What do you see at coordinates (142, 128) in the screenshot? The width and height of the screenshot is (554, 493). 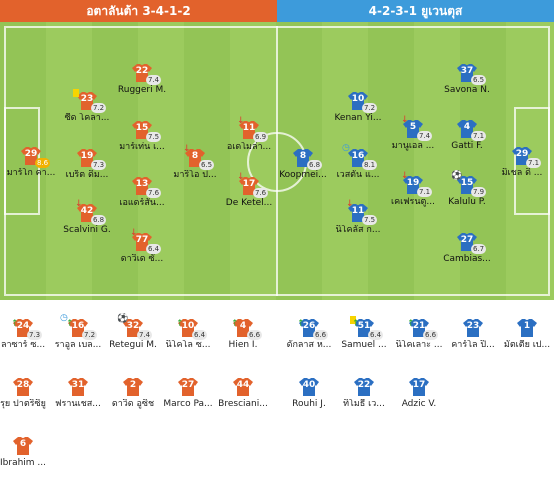 I see `jersey-number: 15` at bounding box center [142, 128].